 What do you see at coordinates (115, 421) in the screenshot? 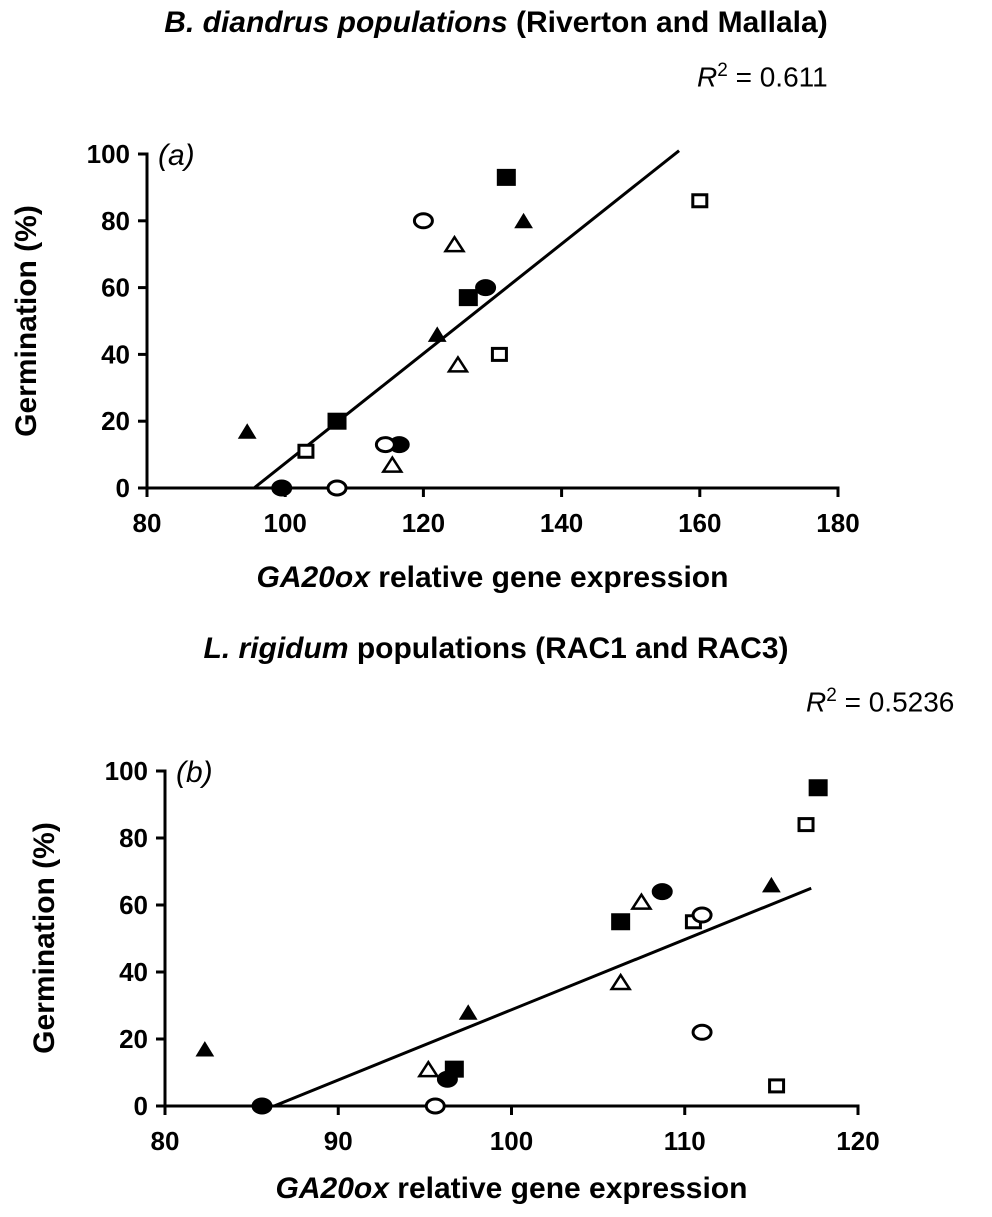
I see `chart-a-y-tick-label: 20` at bounding box center [115, 421].